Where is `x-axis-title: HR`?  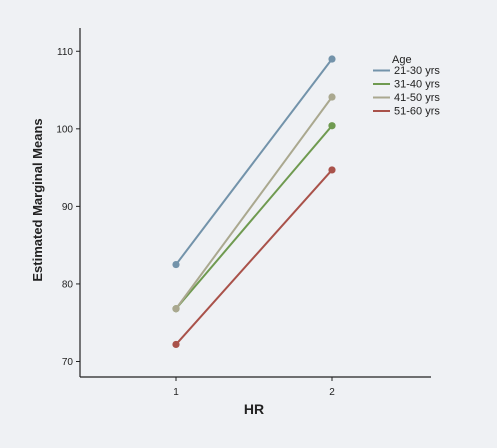
x-axis-title: HR is located at coordinates (254, 409).